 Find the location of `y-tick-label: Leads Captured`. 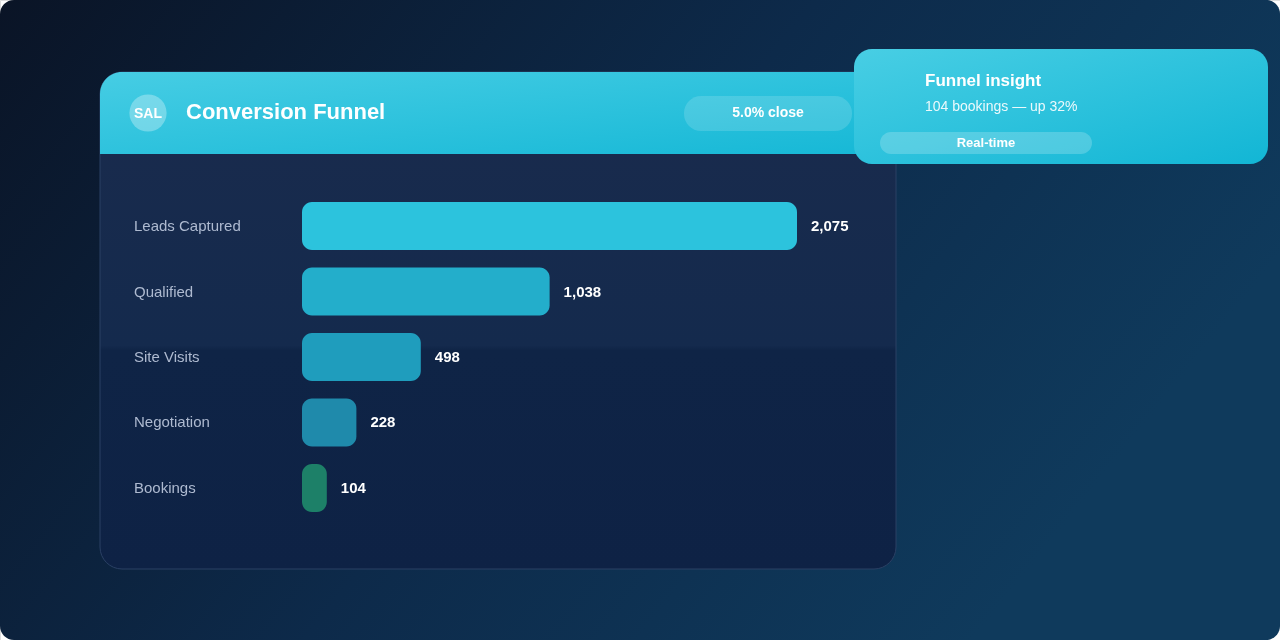

y-tick-label: Leads Captured is located at coordinates (187, 225).